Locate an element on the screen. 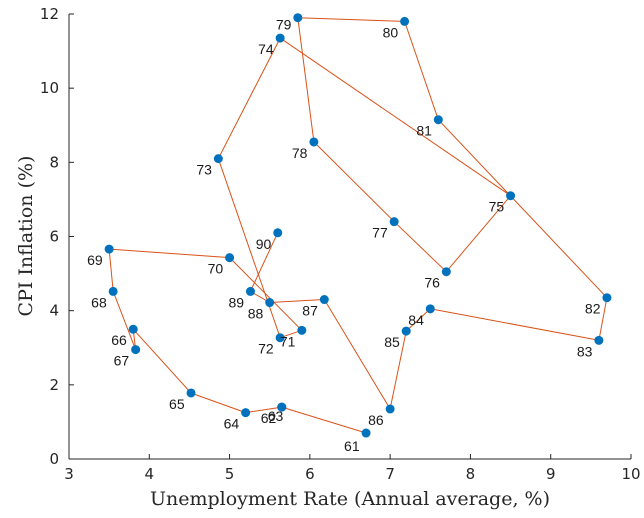 Image resolution: width=644 pixels, height=518 pixels. x-ticks: 3 4 5 6 7 8 9 10 is located at coordinates (352, 468).